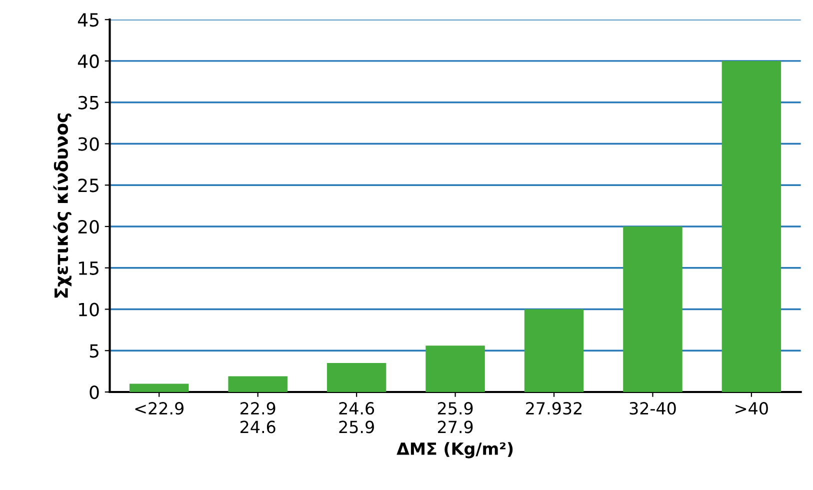 This screenshot has height=490, width=813. Describe the element at coordinates (159, 408) in the screenshot. I see `x-tick-label: <22.9` at that location.